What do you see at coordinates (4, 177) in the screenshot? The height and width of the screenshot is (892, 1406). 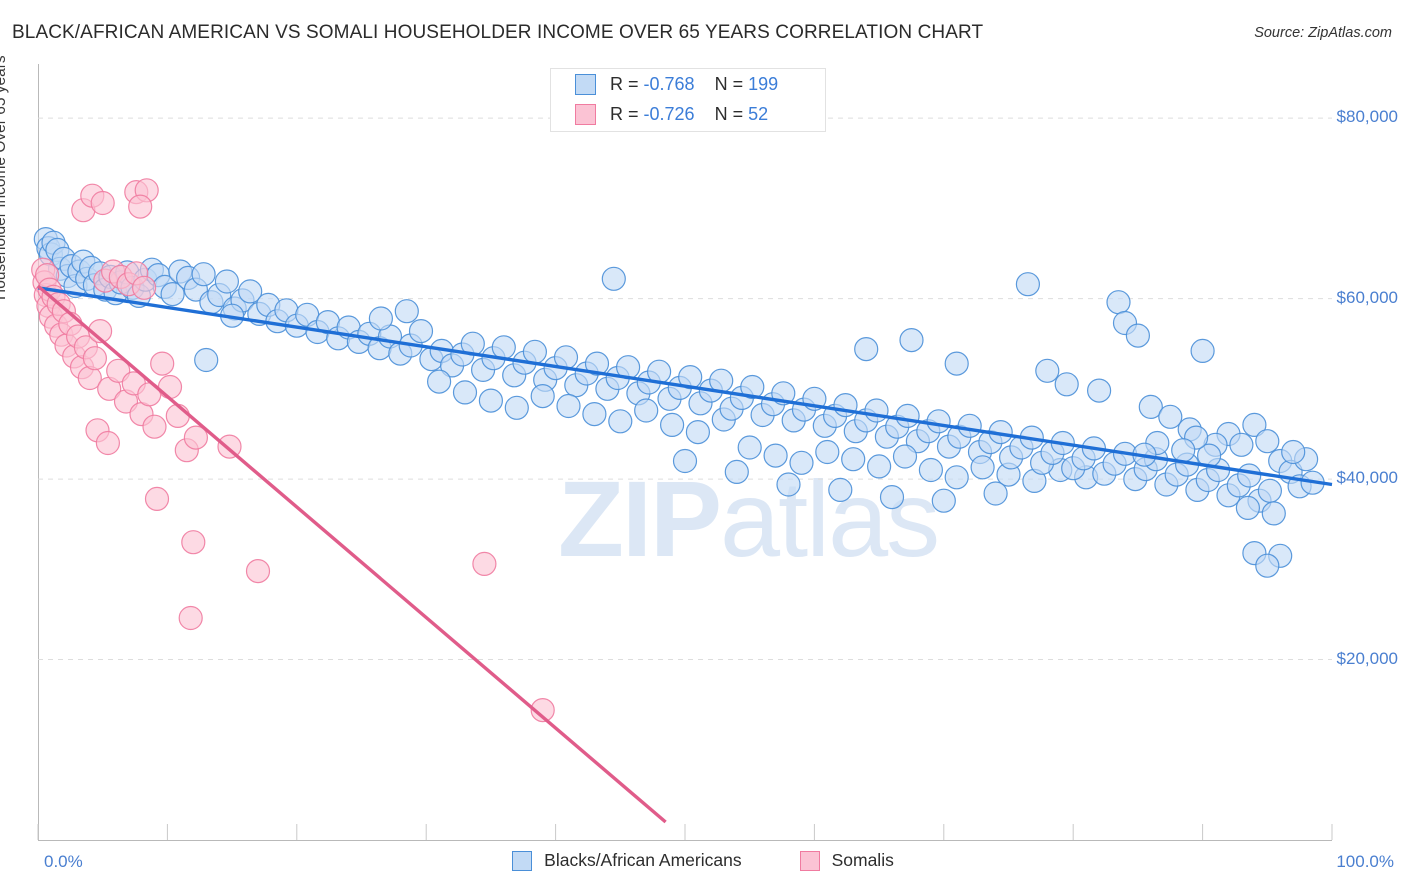 I see `y-axis-title: Householder Income Over 65 years` at bounding box center [4, 177].